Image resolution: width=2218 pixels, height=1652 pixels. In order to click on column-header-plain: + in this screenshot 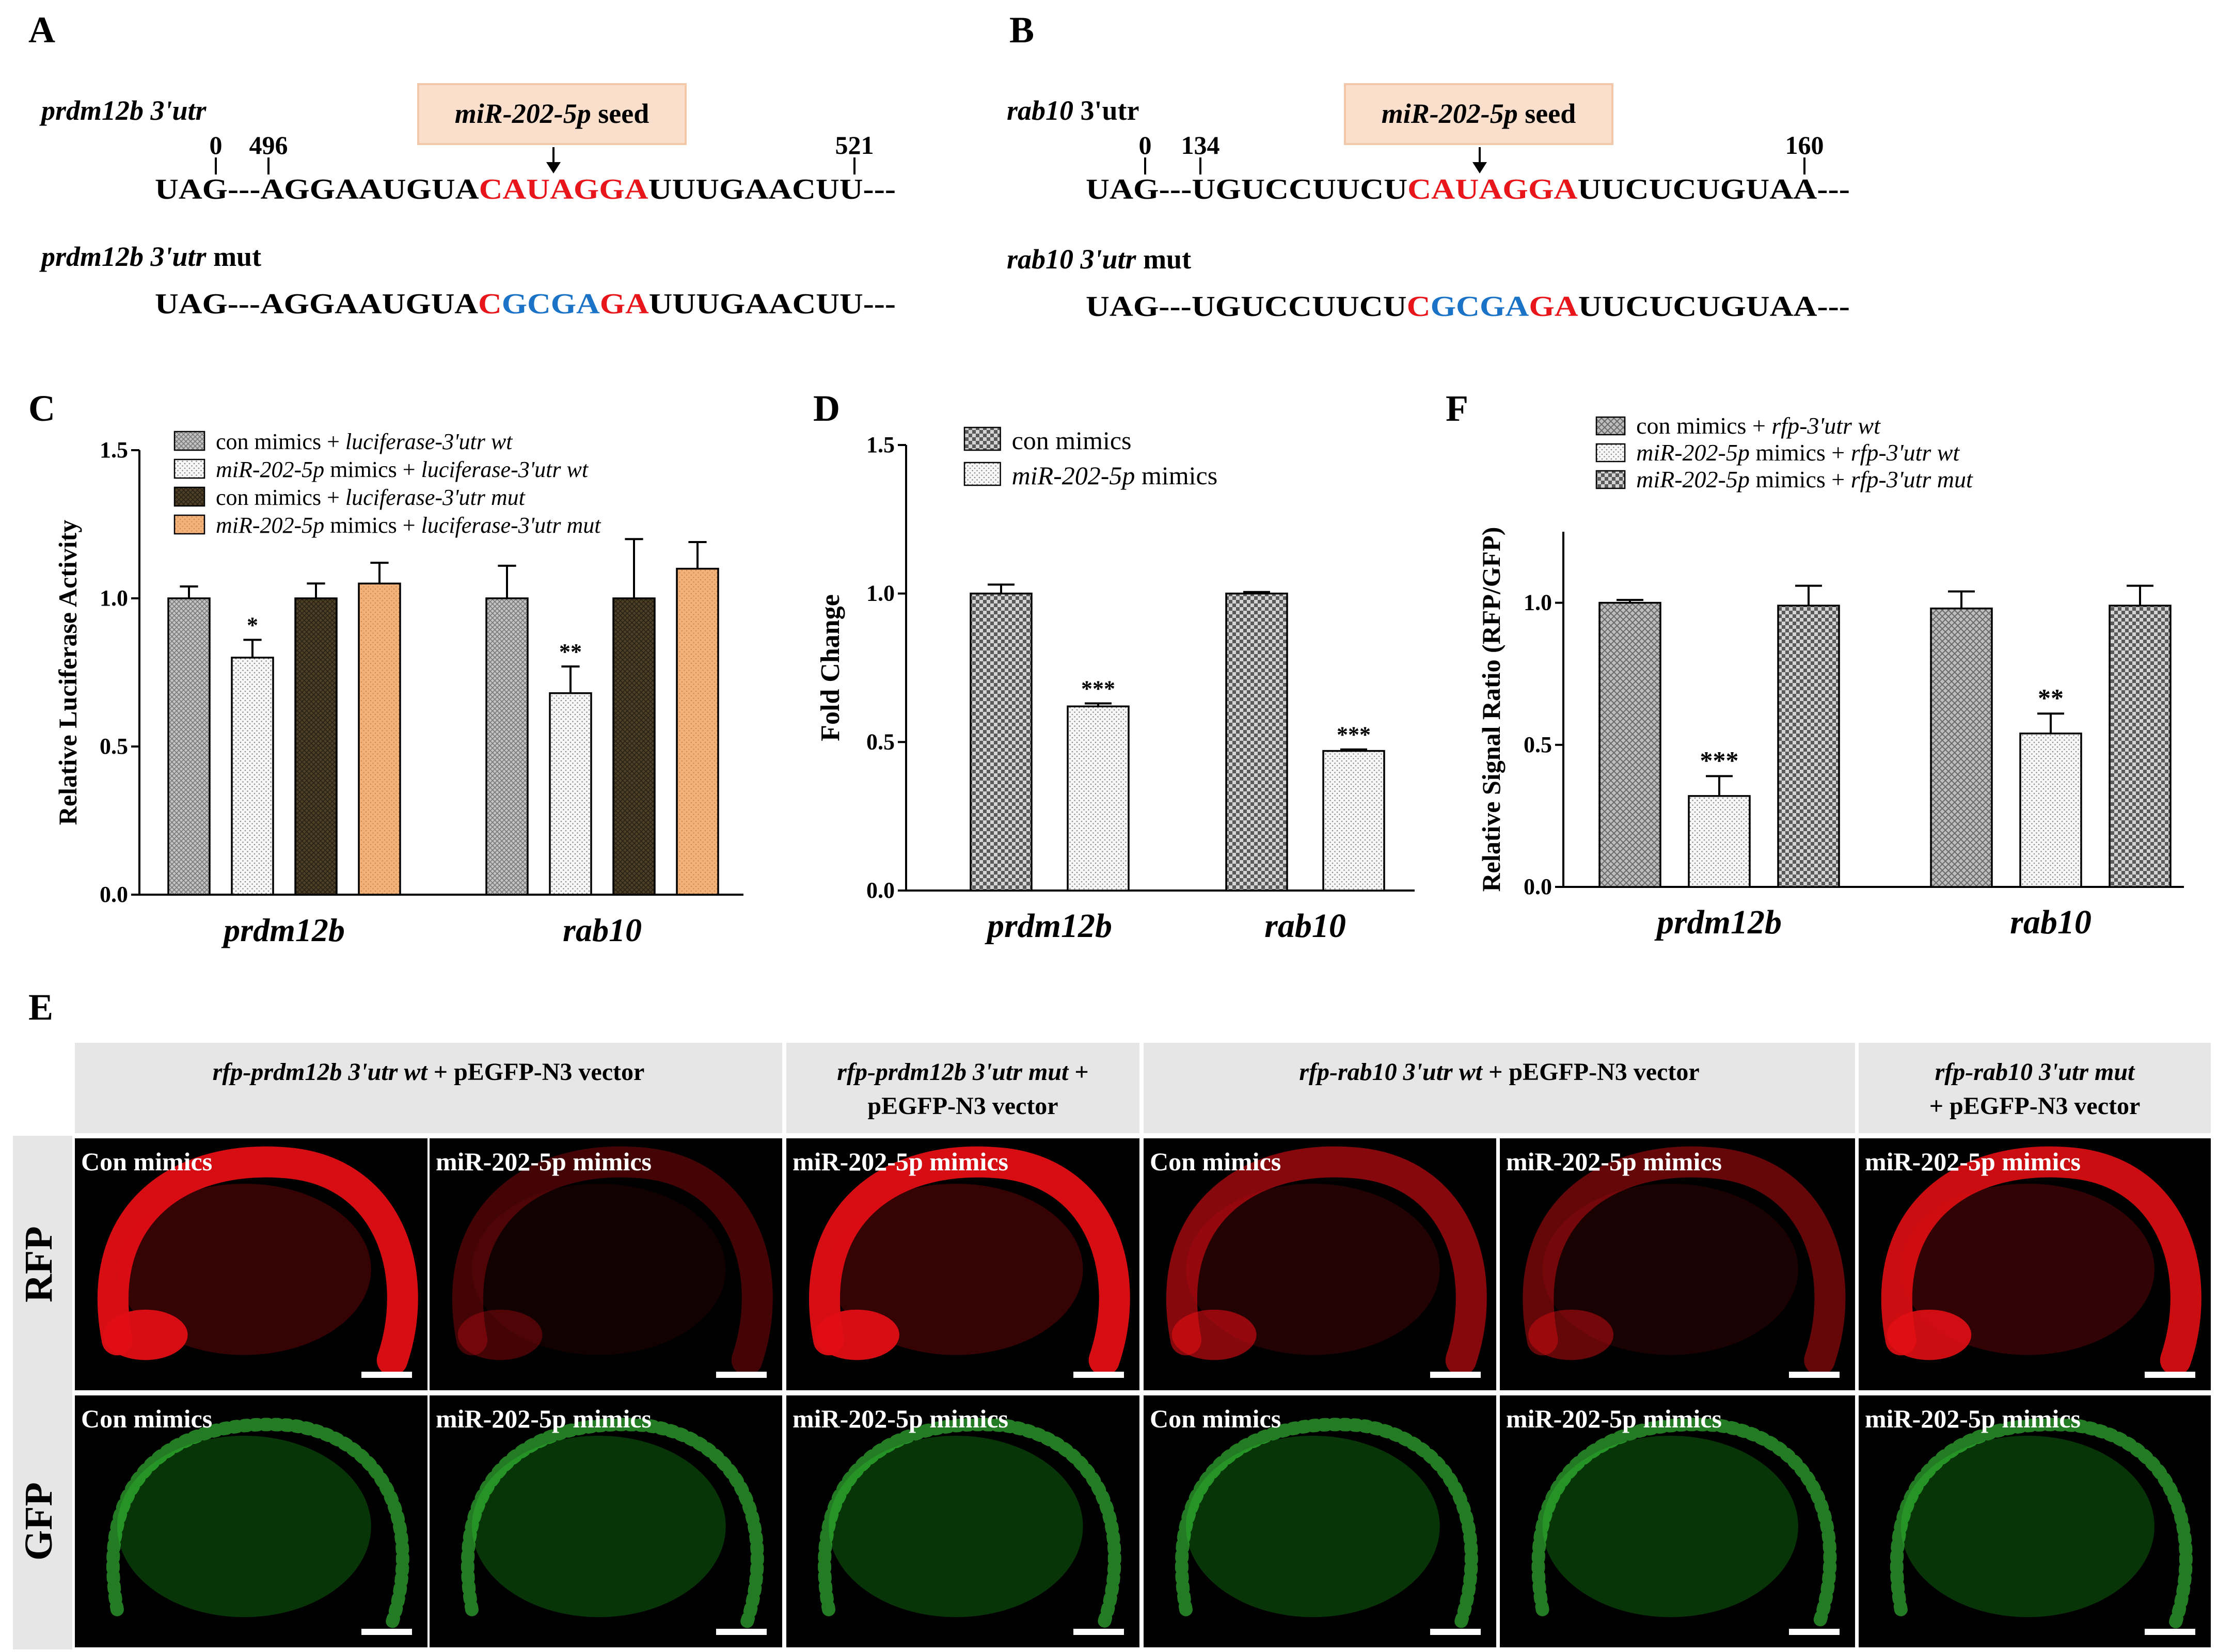, I will do `click(1078, 1072)`.